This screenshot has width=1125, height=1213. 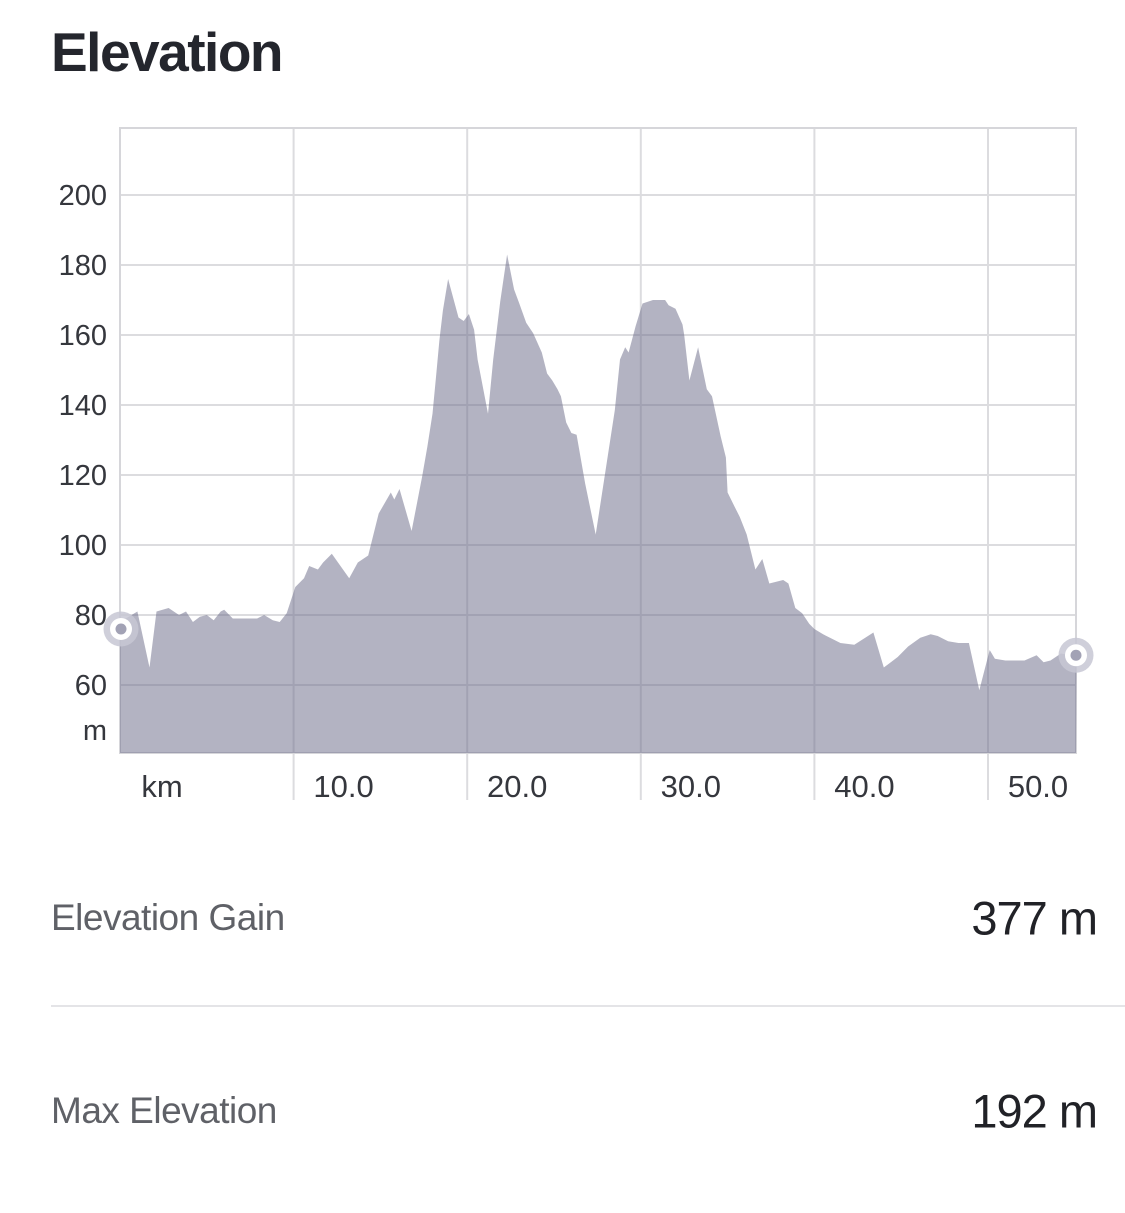 I want to click on y-tick-label: 120, so click(x=83, y=476).